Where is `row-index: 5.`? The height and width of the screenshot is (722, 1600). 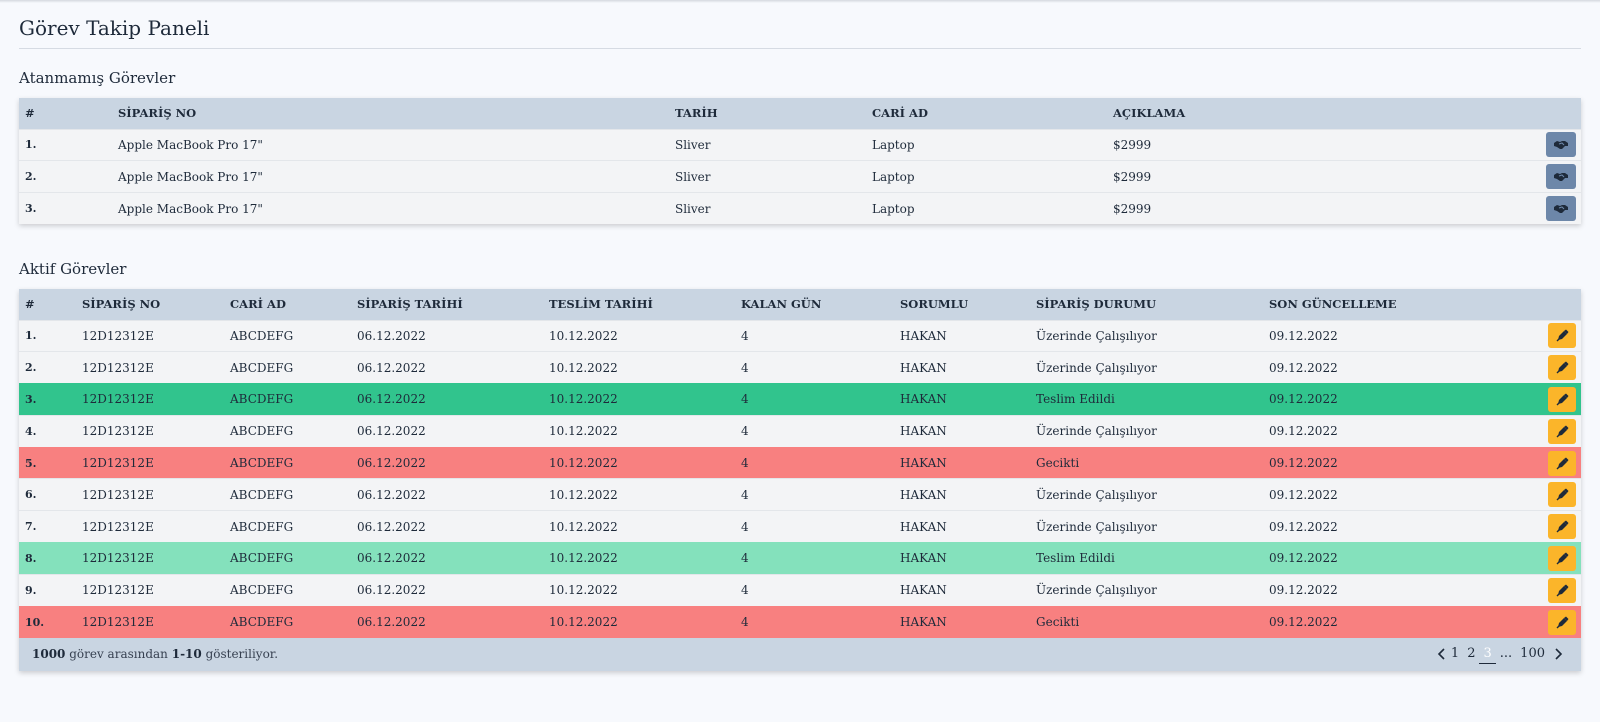 row-index: 5. is located at coordinates (47, 462).